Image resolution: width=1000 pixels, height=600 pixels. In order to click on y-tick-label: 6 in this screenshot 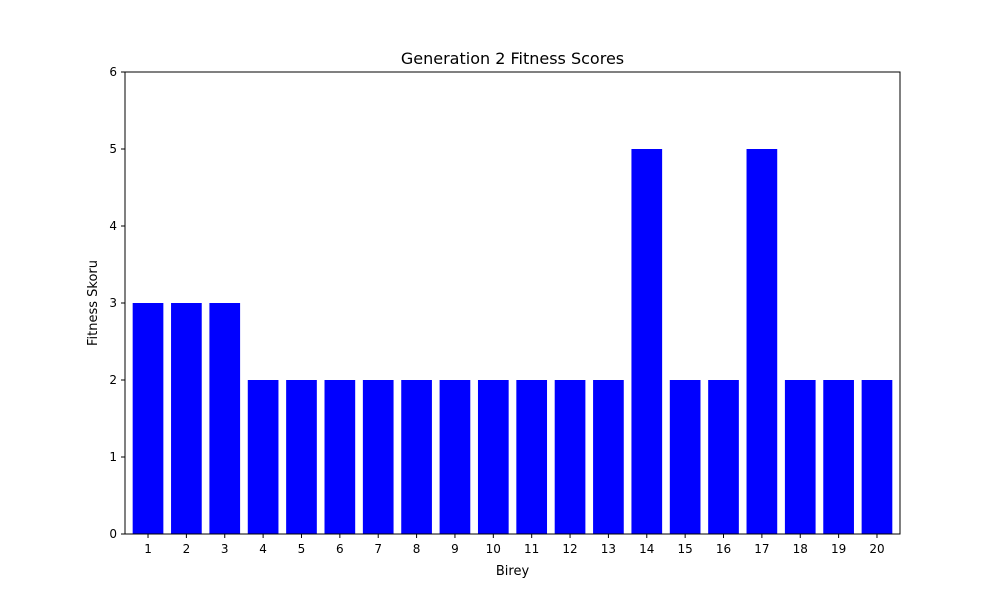, I will do `click(113, 72)`.